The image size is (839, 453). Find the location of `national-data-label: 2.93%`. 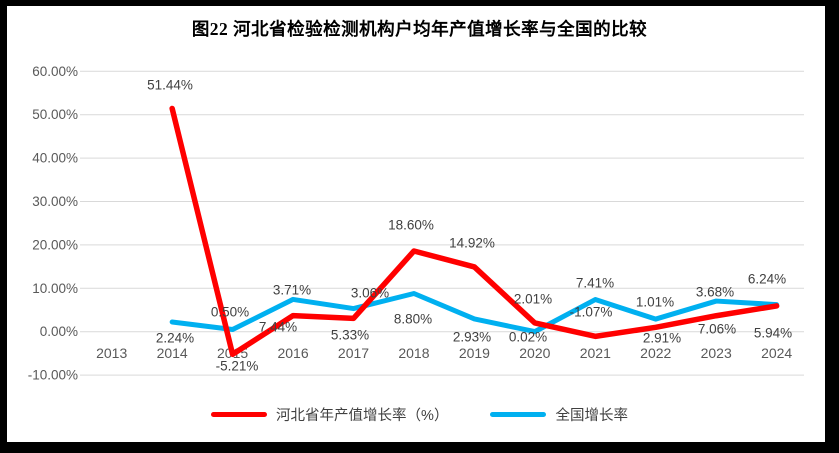

national-data-label: 2.93% is located at coordinates (472, 337).